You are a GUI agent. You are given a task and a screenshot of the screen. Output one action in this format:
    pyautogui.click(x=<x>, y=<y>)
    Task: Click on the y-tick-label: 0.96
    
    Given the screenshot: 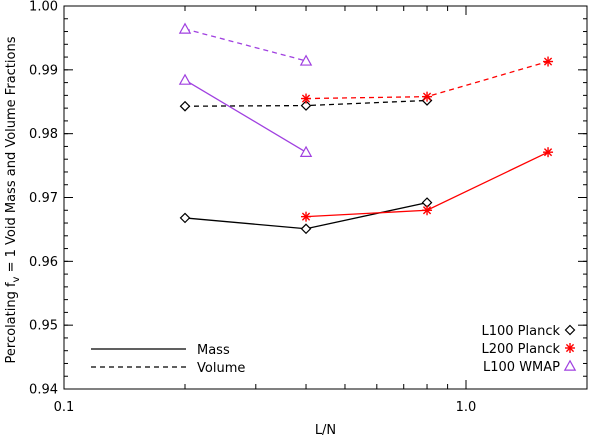 What is the action you would take?
    pyautogui.click(x=43, y=262)
    